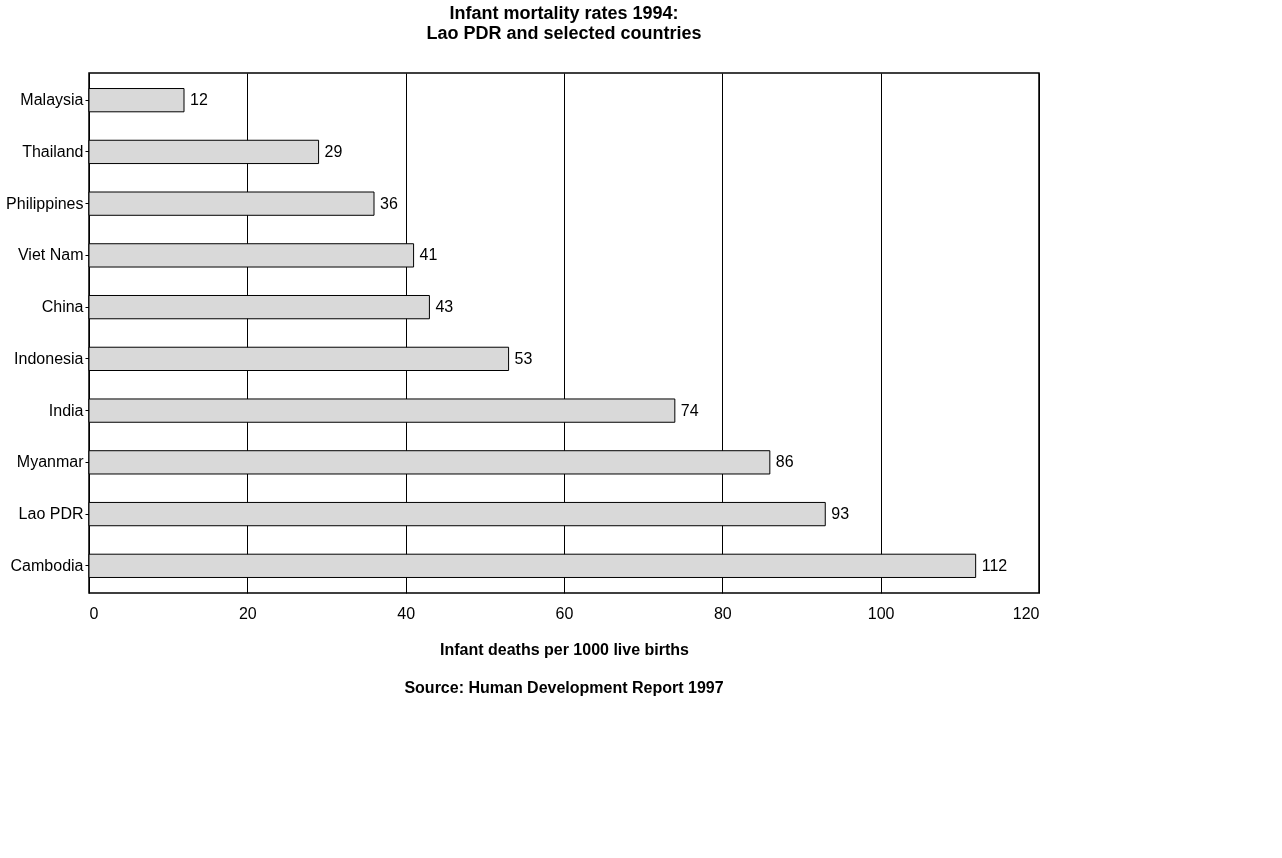 The width and height of the screenshot is (1282, 858). What do you see at coordinates (50, 462) in the screenshot?
I see `y-tick-label: Myanmar` at bounding box center [50, 462].